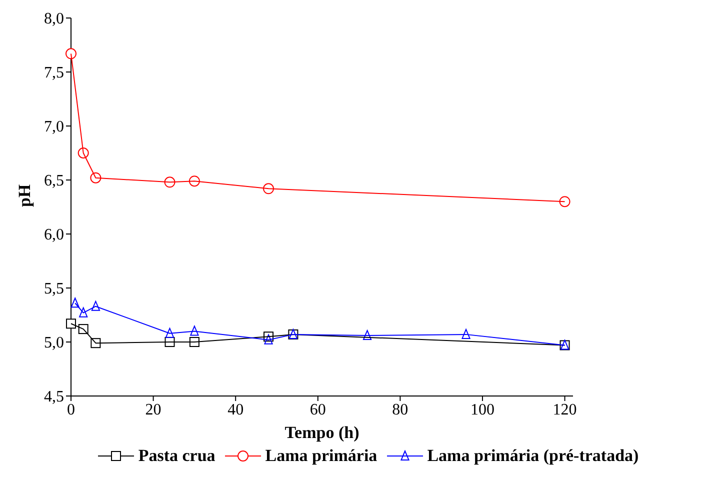  What do you see at coordinates (54, 397) in the screenshot?
I see `y-tick-label: 4,5` at bounding box center [54, 397].